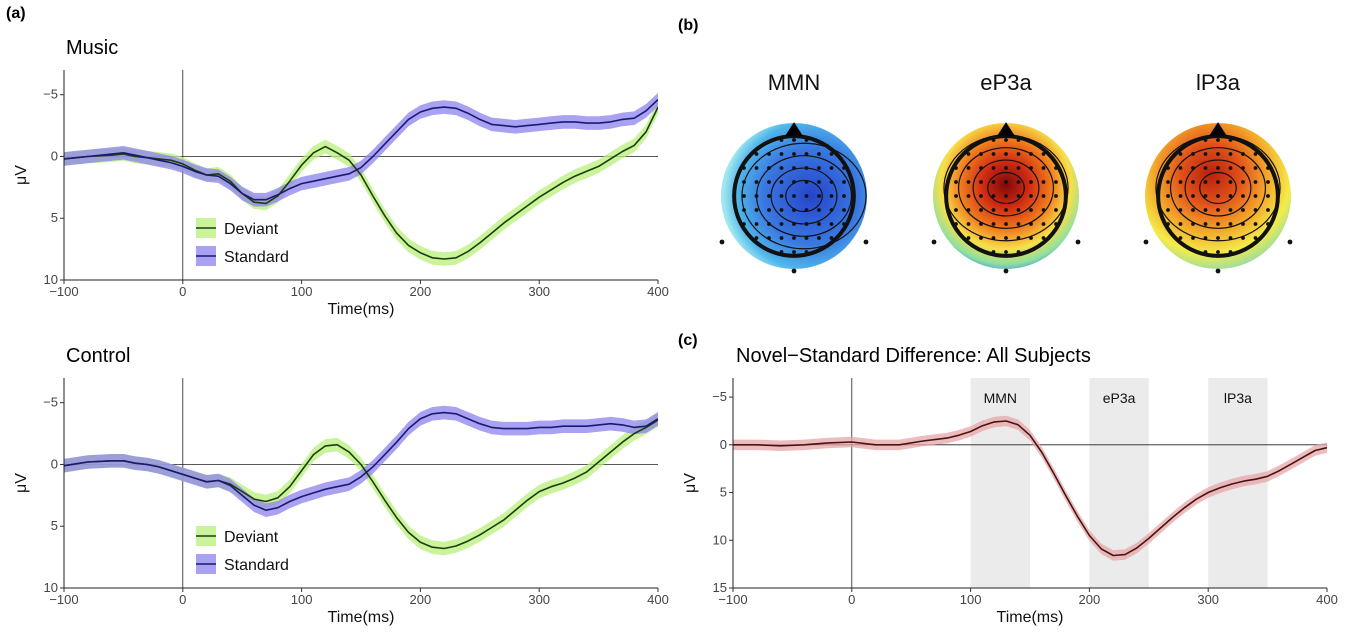  What do you see at coordinates (98, 356) in the screenshot?
I see `chart-title: Control` at bounding box center [98, 356].